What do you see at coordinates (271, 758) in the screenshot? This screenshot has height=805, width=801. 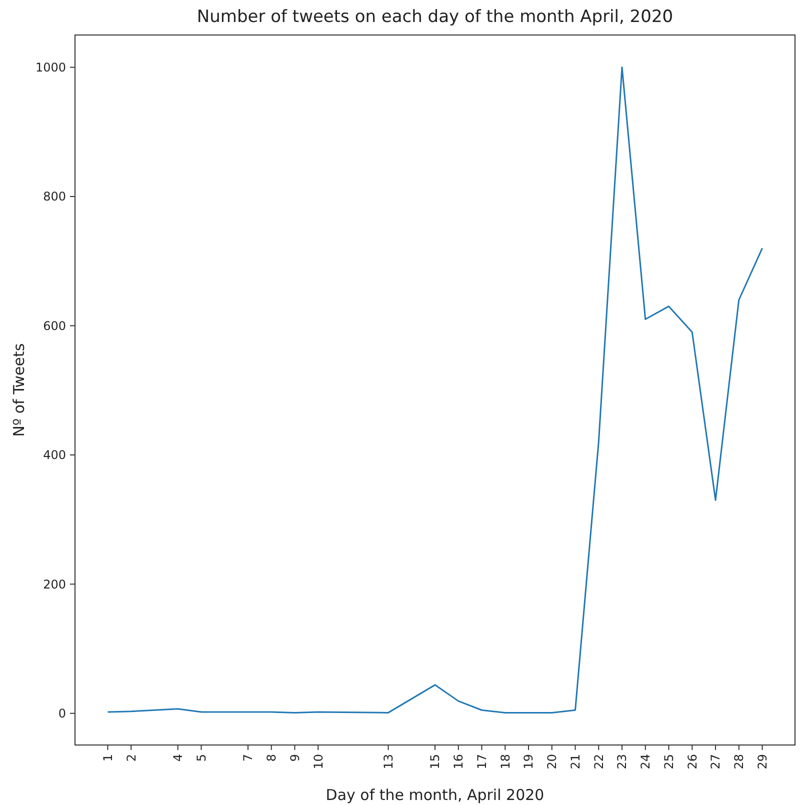 I see `x-tick-label: 8` at bounding box center [271, 758].